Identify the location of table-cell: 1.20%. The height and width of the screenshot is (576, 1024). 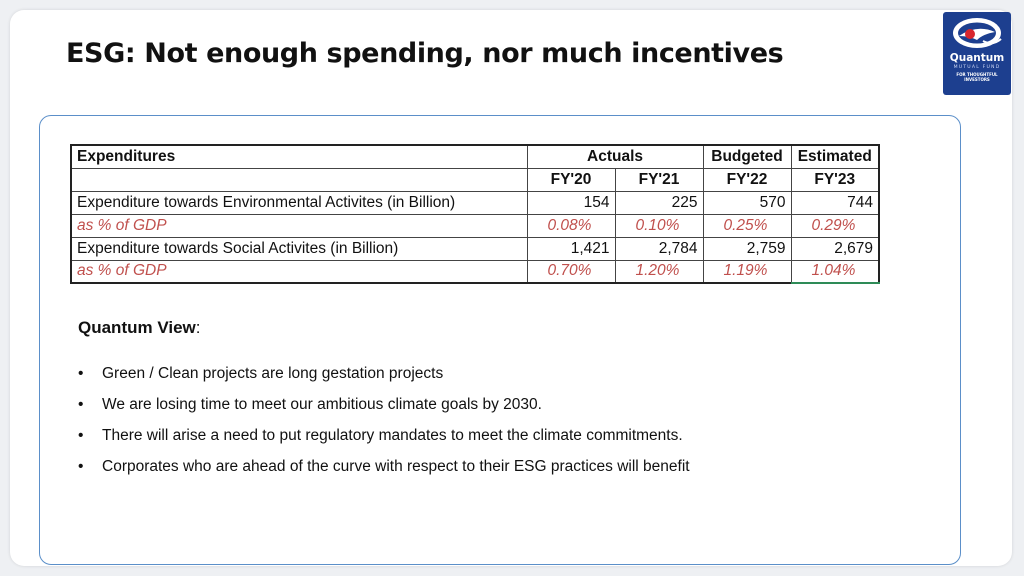
(659, 271).